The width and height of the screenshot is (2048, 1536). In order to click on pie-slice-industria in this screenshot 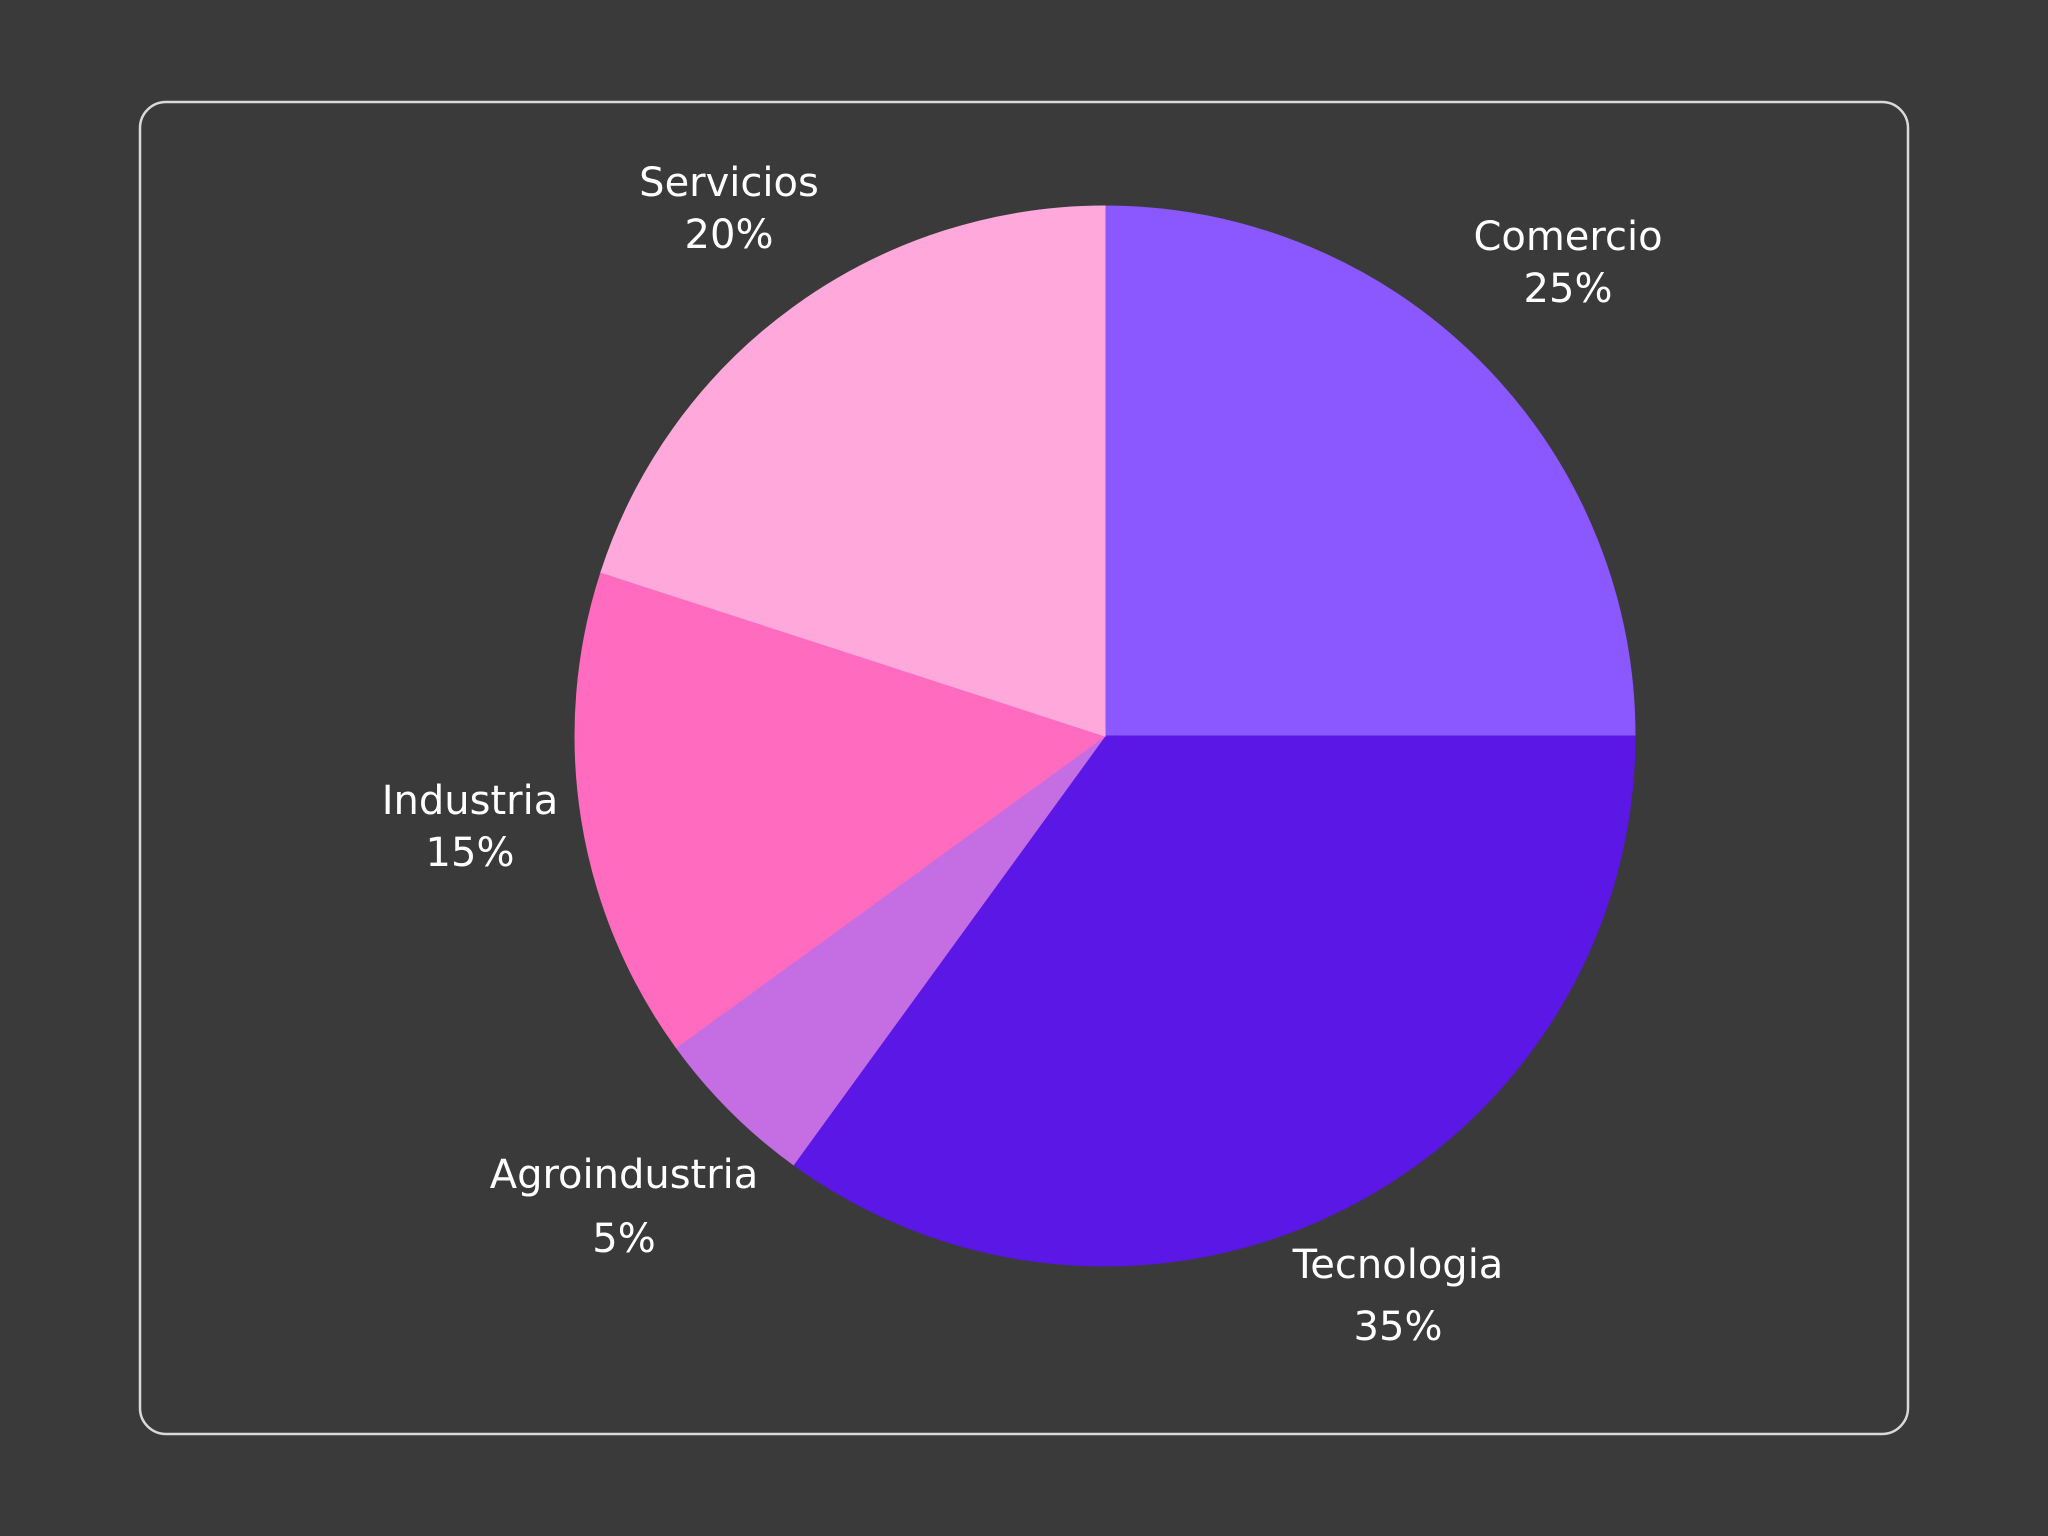, I will do `click(840, 810)`.